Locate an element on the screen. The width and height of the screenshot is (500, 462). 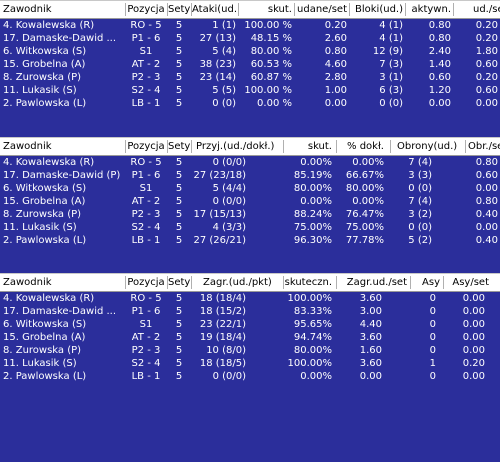
success-per-set: 2.60 is located at coordinates (335, 38).